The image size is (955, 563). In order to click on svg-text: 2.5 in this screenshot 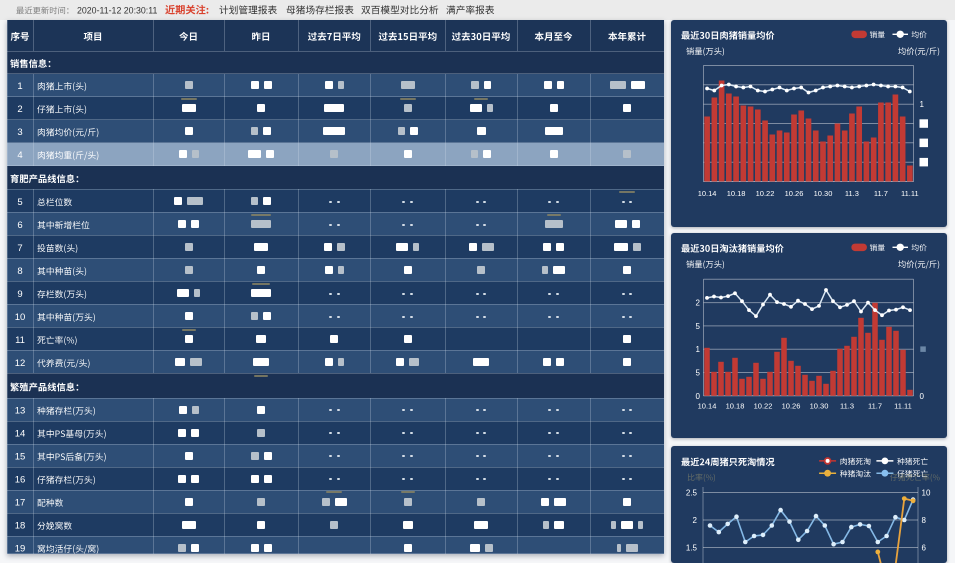, I will do `click(692, 493)`.